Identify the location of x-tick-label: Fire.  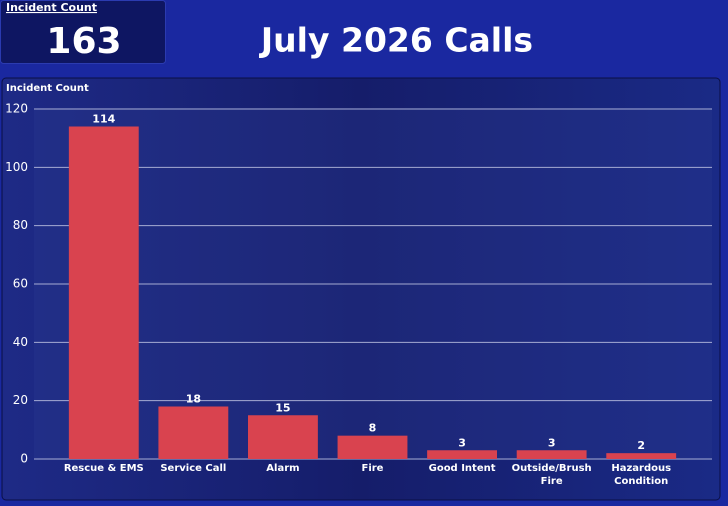
(372, 468).